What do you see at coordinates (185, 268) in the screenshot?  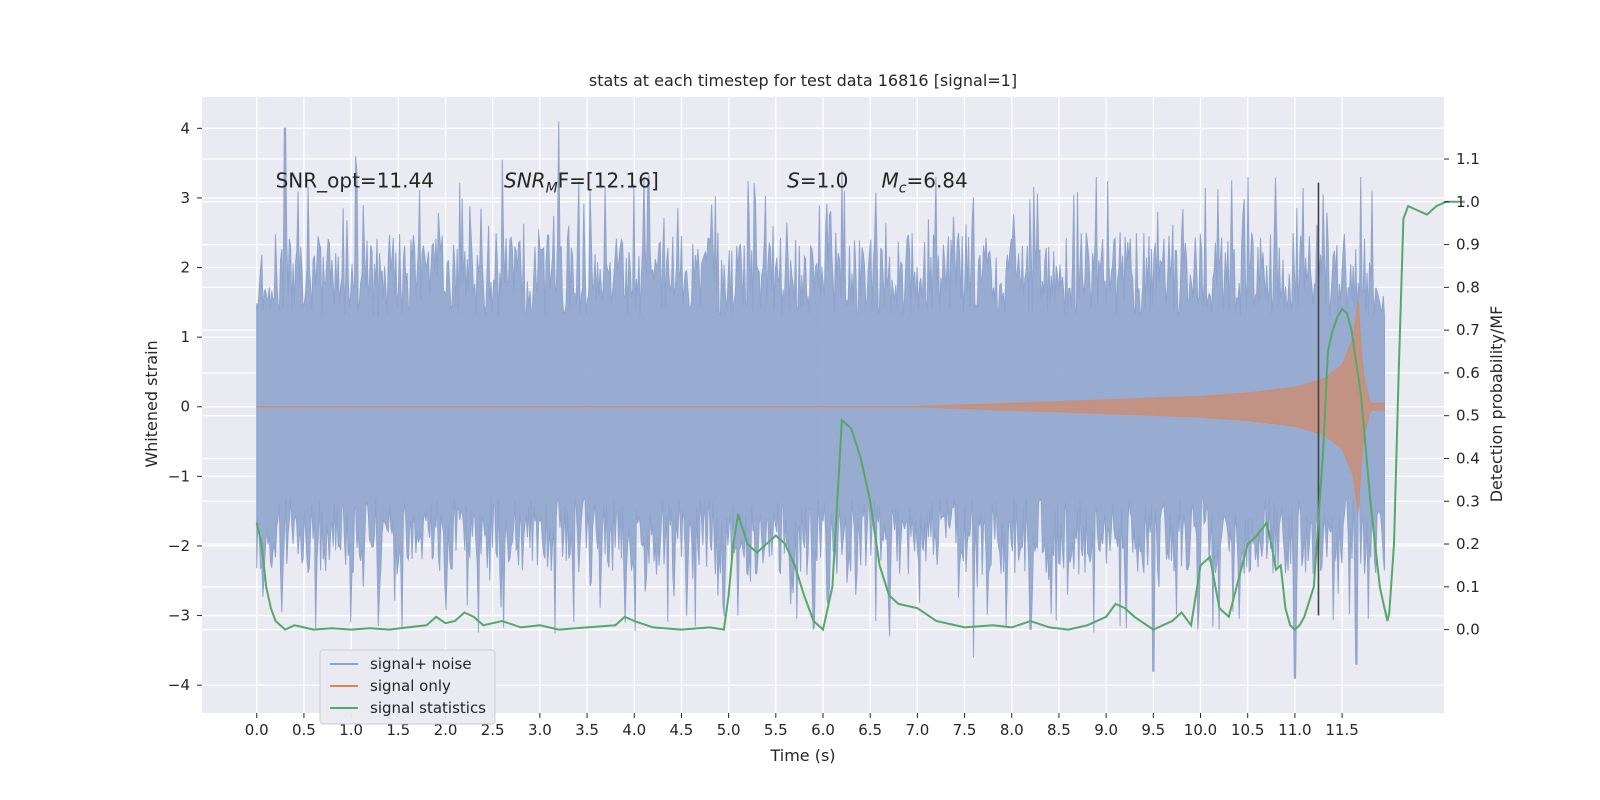 I see `y-tick-label-left: 2` at bounding box center [185, 268].